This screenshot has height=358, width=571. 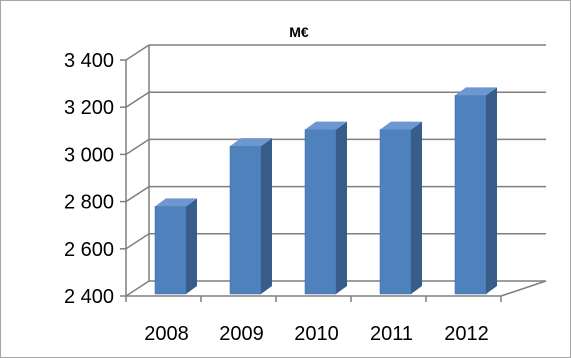 What do you see at coordinates (191, 246) in the screenshot?
I see `bar-side-2008` at bounding box center [191, 246].